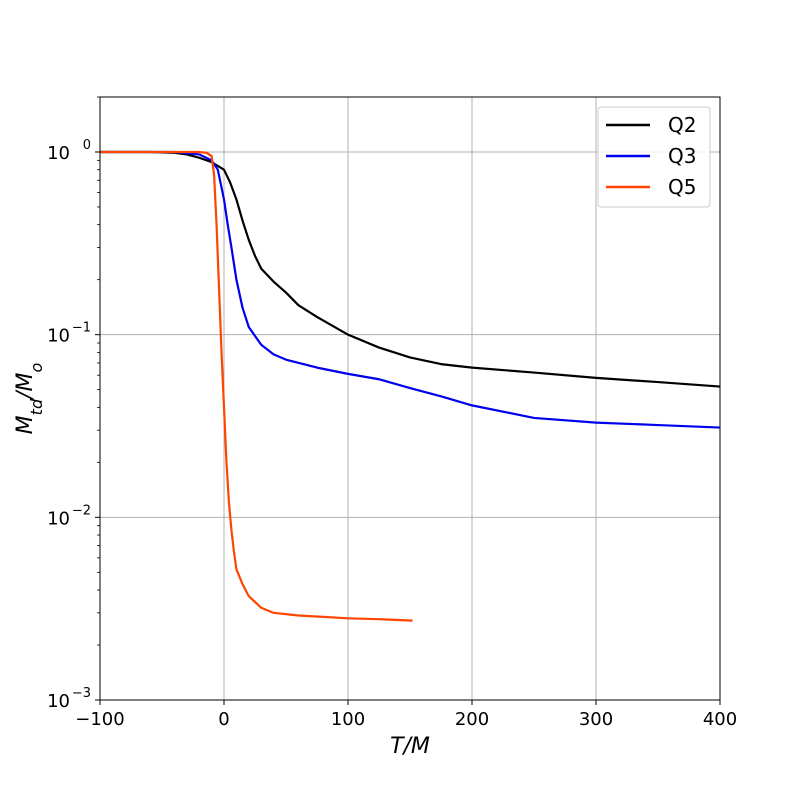 This screenshot has width=800, height=804. What do you see at coordinates (720, 719) in the screenshot?
I see `x-tick-label: 400` at bounding box center [720, 719].